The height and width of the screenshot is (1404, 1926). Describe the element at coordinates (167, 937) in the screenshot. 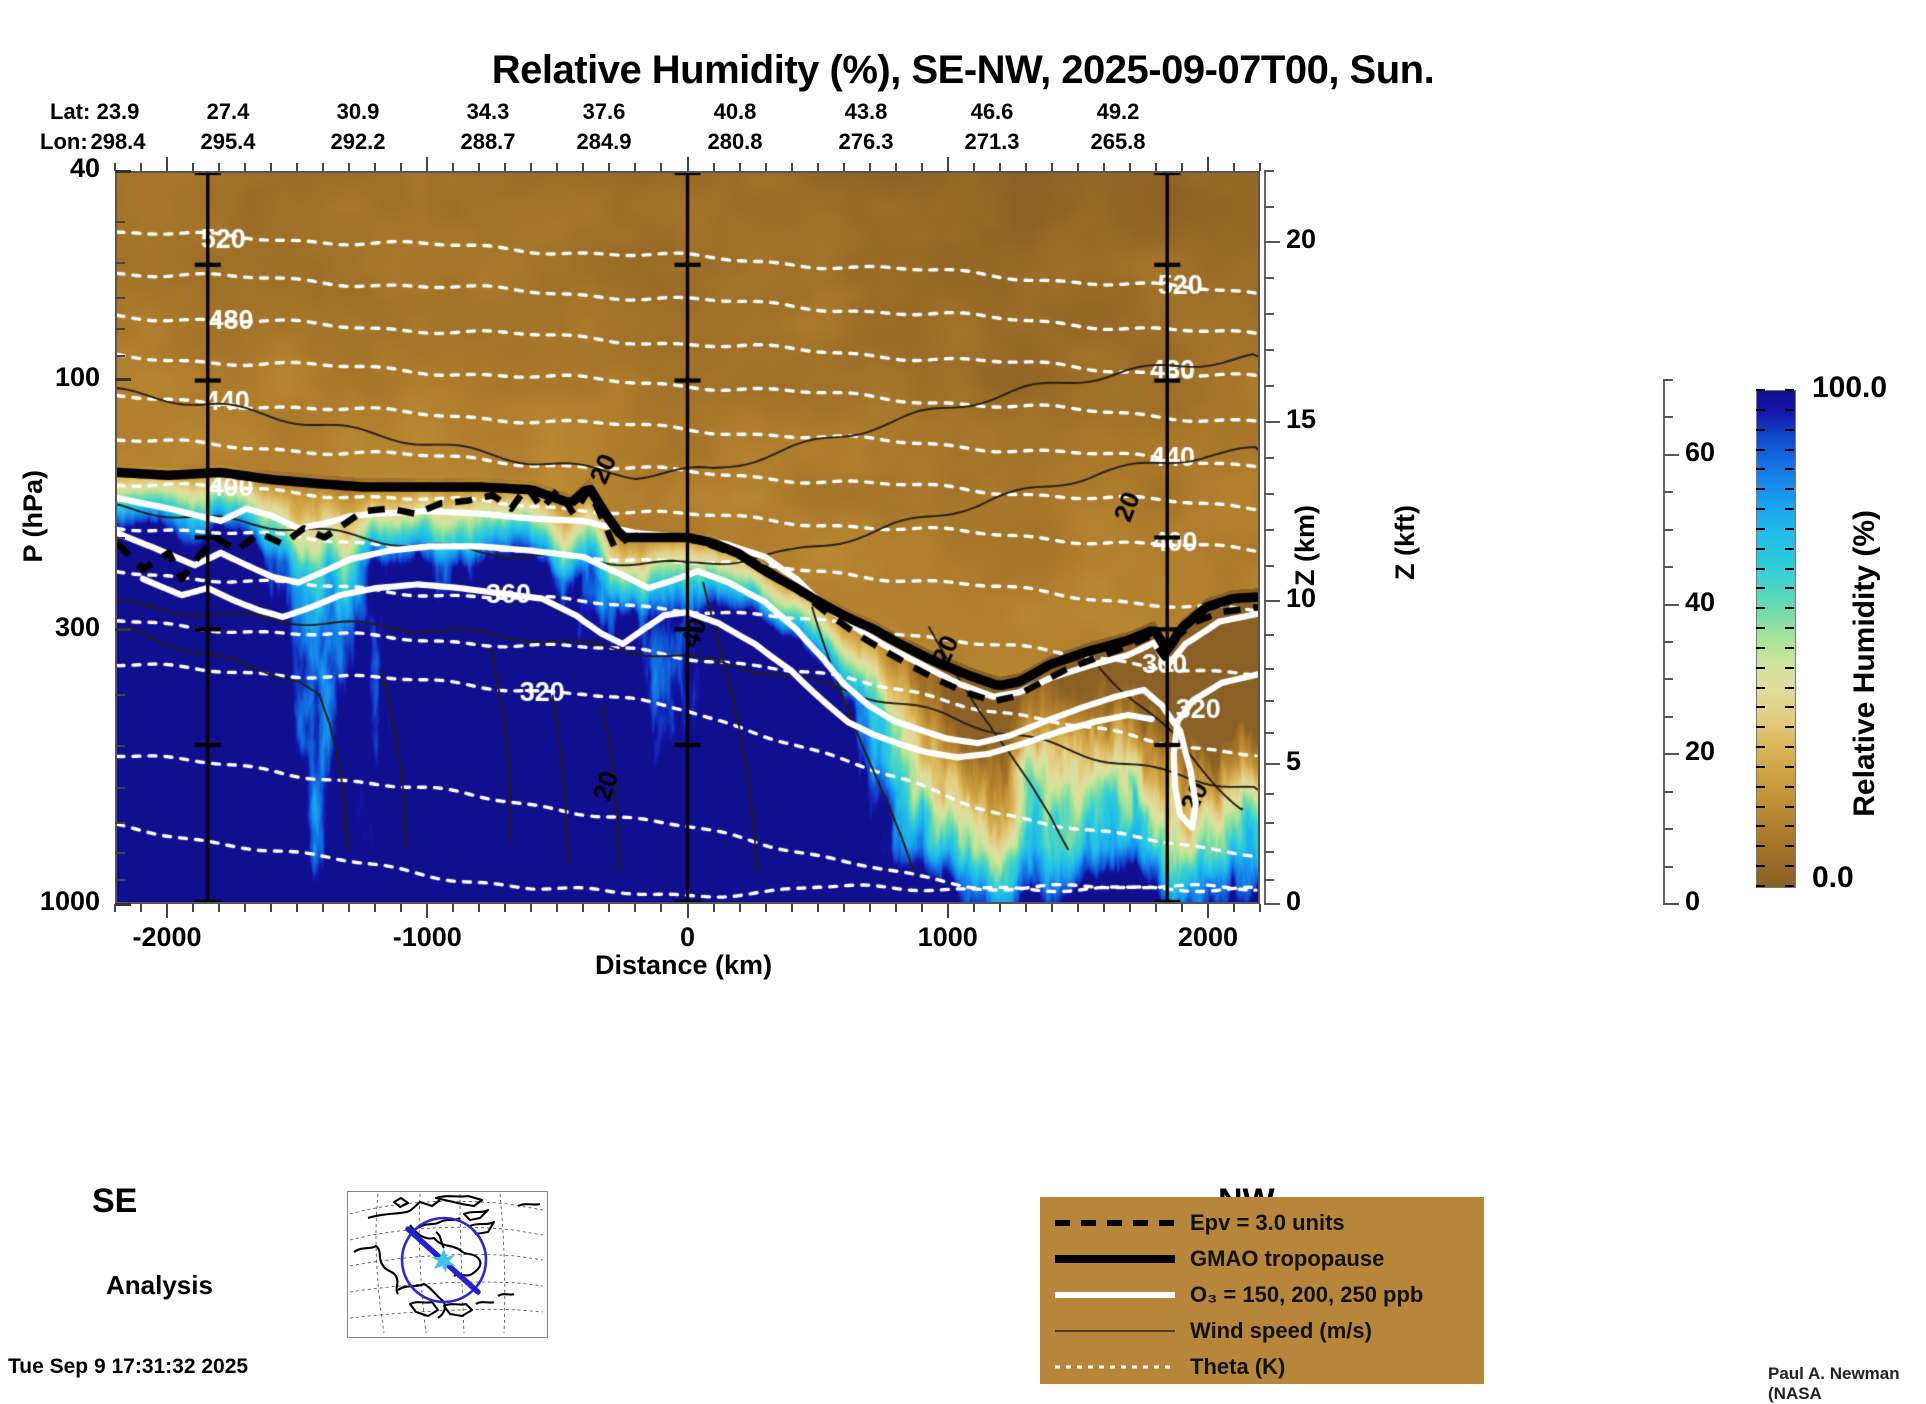

I see `bottom-axis-tick-label: -2000` at that location.